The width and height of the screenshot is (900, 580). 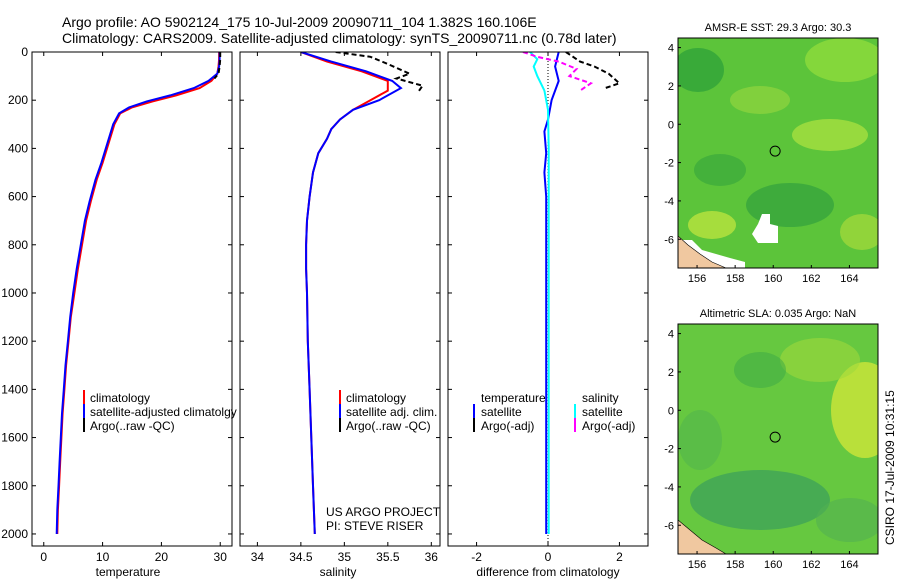 What do you see at coordinates (600, 398) in the screenshot?
I see `legend-group-salinity: salinity` at bounding box center [600, 398].